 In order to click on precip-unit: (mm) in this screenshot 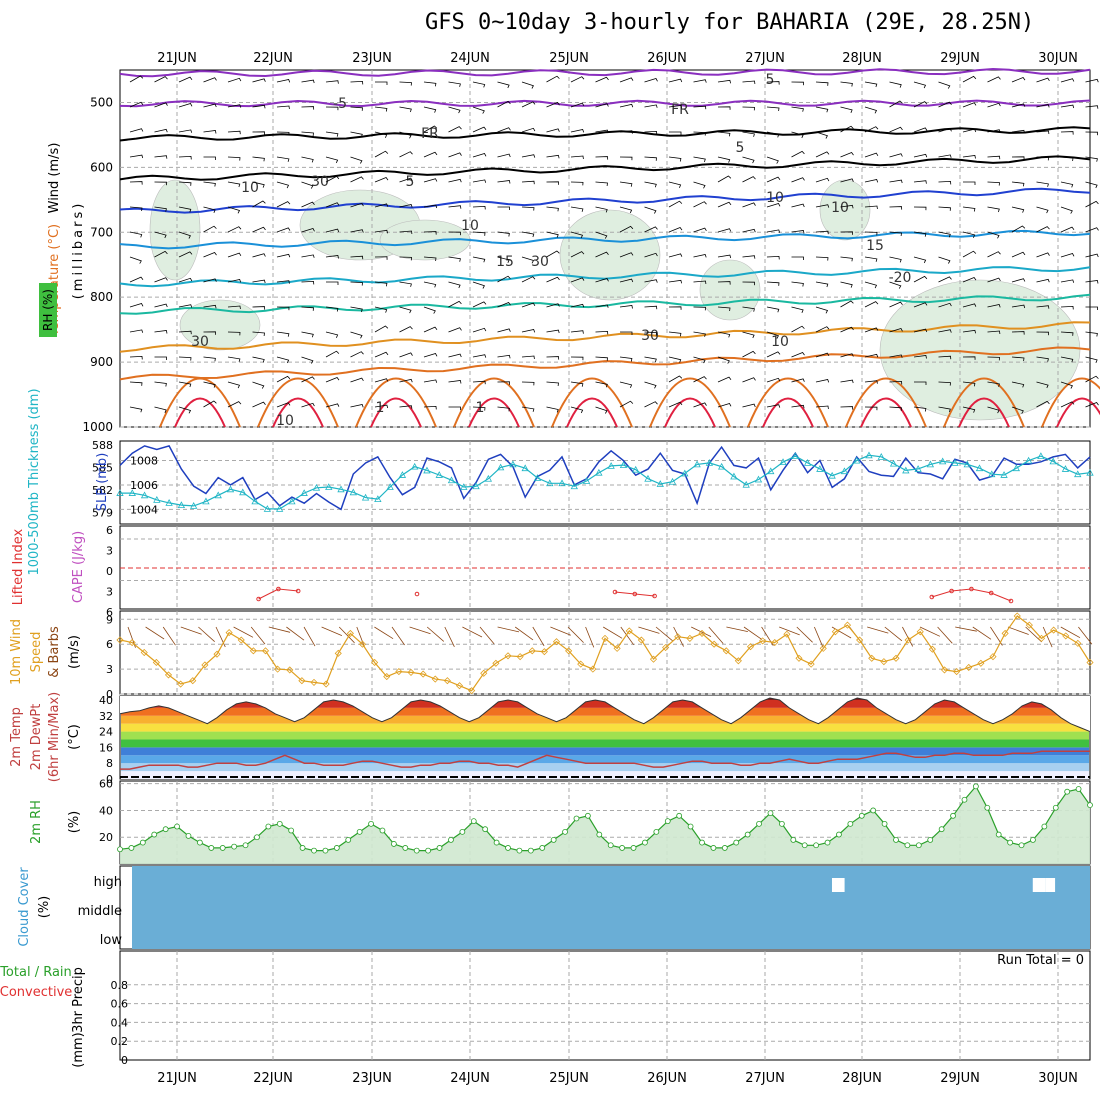, I will do `click(78, 1049)`.